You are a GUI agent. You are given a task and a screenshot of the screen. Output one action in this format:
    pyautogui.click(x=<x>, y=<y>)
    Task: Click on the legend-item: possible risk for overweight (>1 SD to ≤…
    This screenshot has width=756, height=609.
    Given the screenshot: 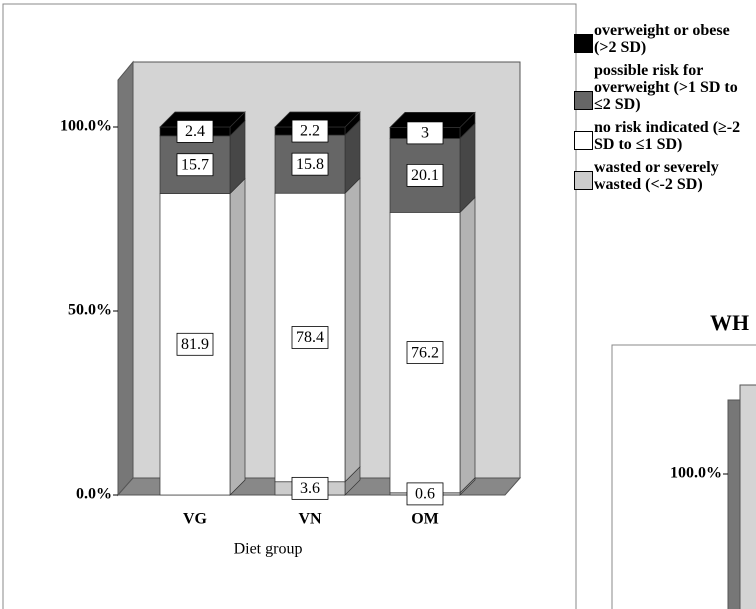 What is the action you would take?
    pyautogui.click(x=665, y=87)
    